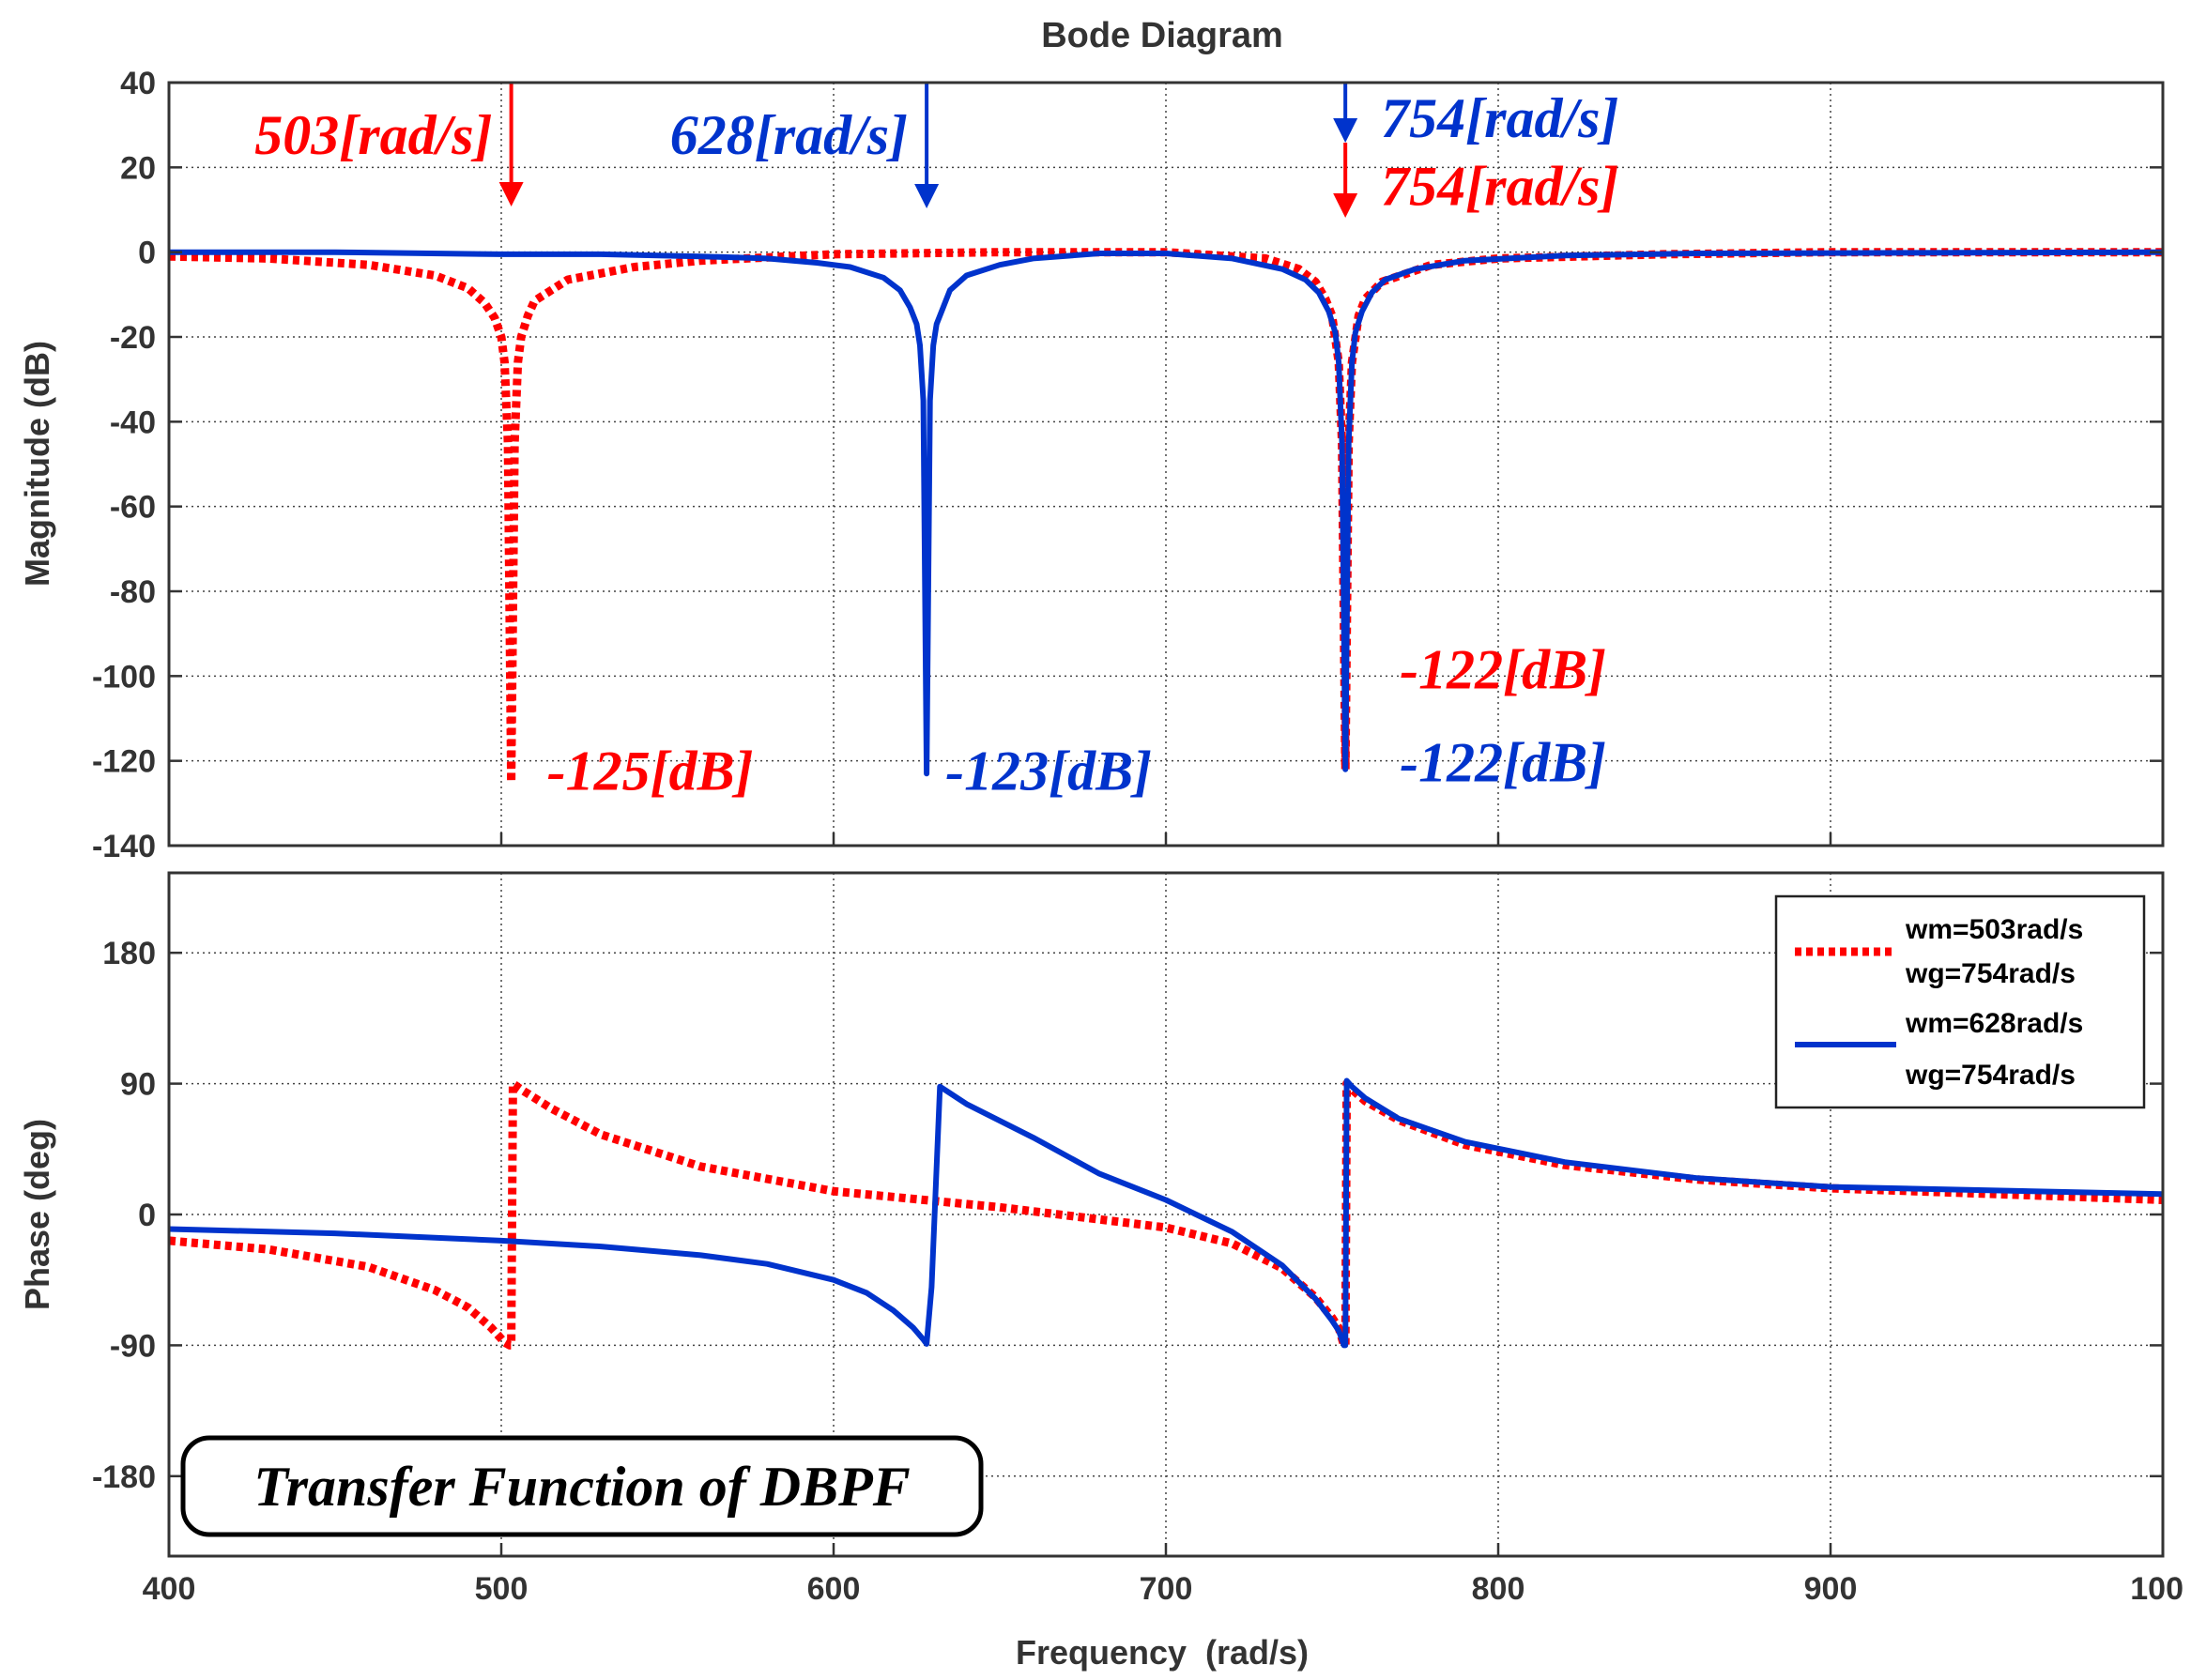  What do you see at coordinates (1831, 1589) in the screenshot?
I see `x-tick-label: 900` at bounding box center [1831, 1589].